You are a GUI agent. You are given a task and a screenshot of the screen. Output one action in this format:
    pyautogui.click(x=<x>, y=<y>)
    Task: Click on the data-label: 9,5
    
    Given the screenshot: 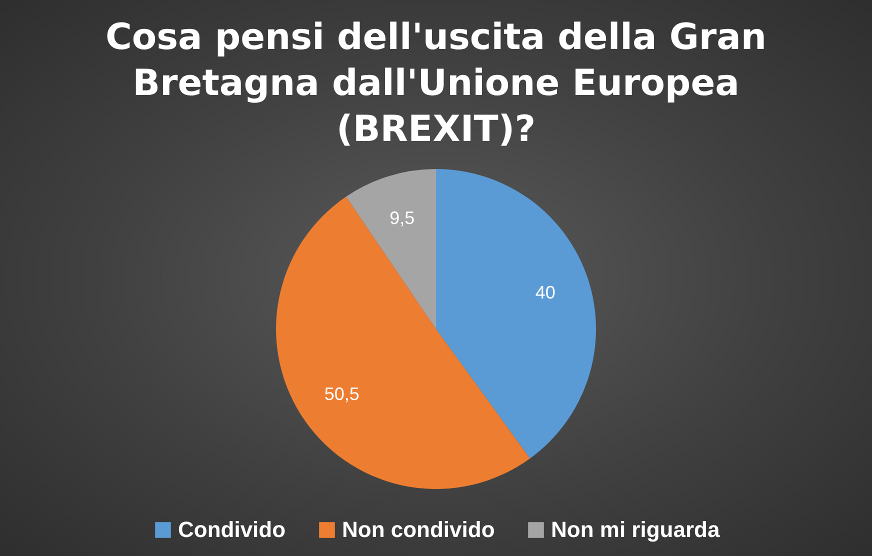 What is the action you would take?
    pyautogui.click(x=402, y=218)
    